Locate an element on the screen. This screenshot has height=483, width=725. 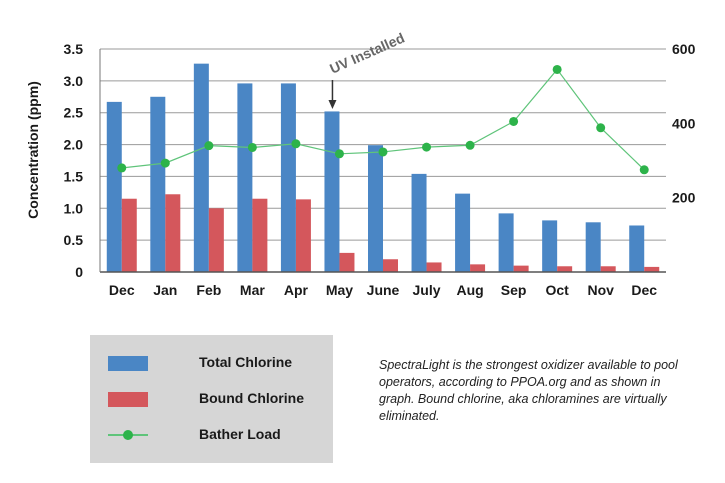
y-tick-label: 0 is located at coordinates (79, 272).